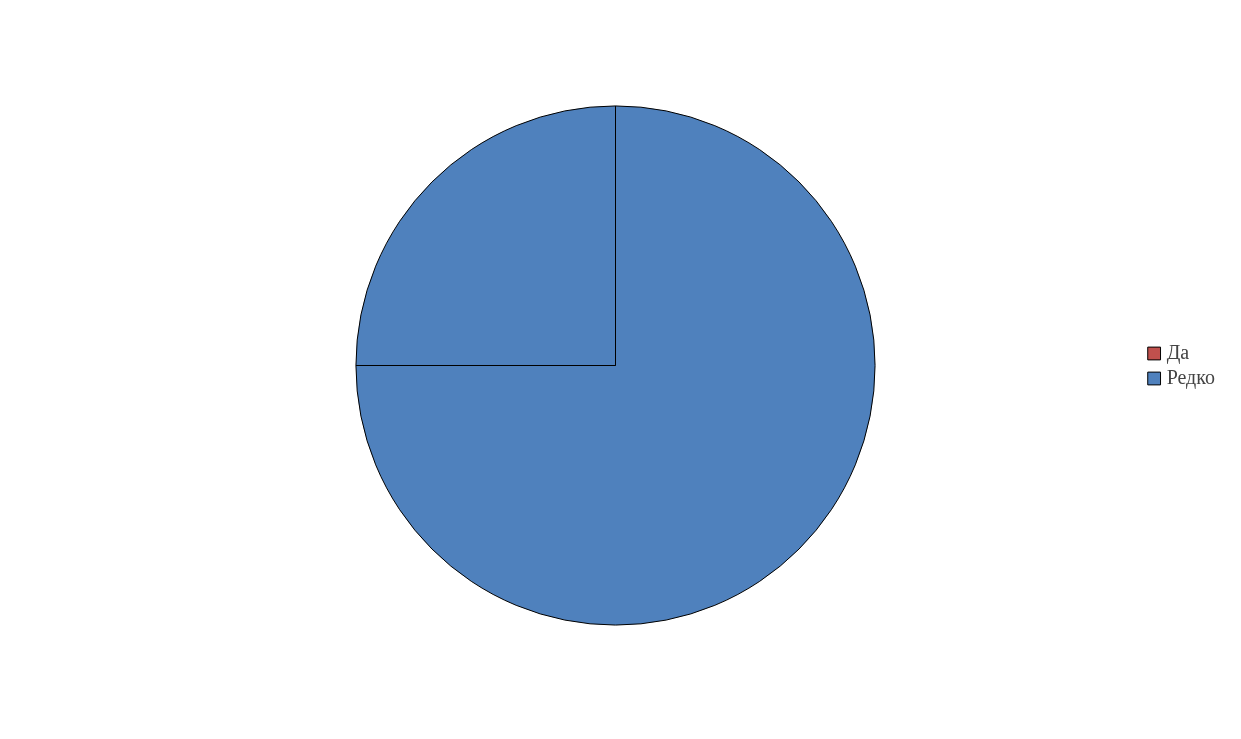  I want to click on legend-label: Редко, so click(1190, 377).